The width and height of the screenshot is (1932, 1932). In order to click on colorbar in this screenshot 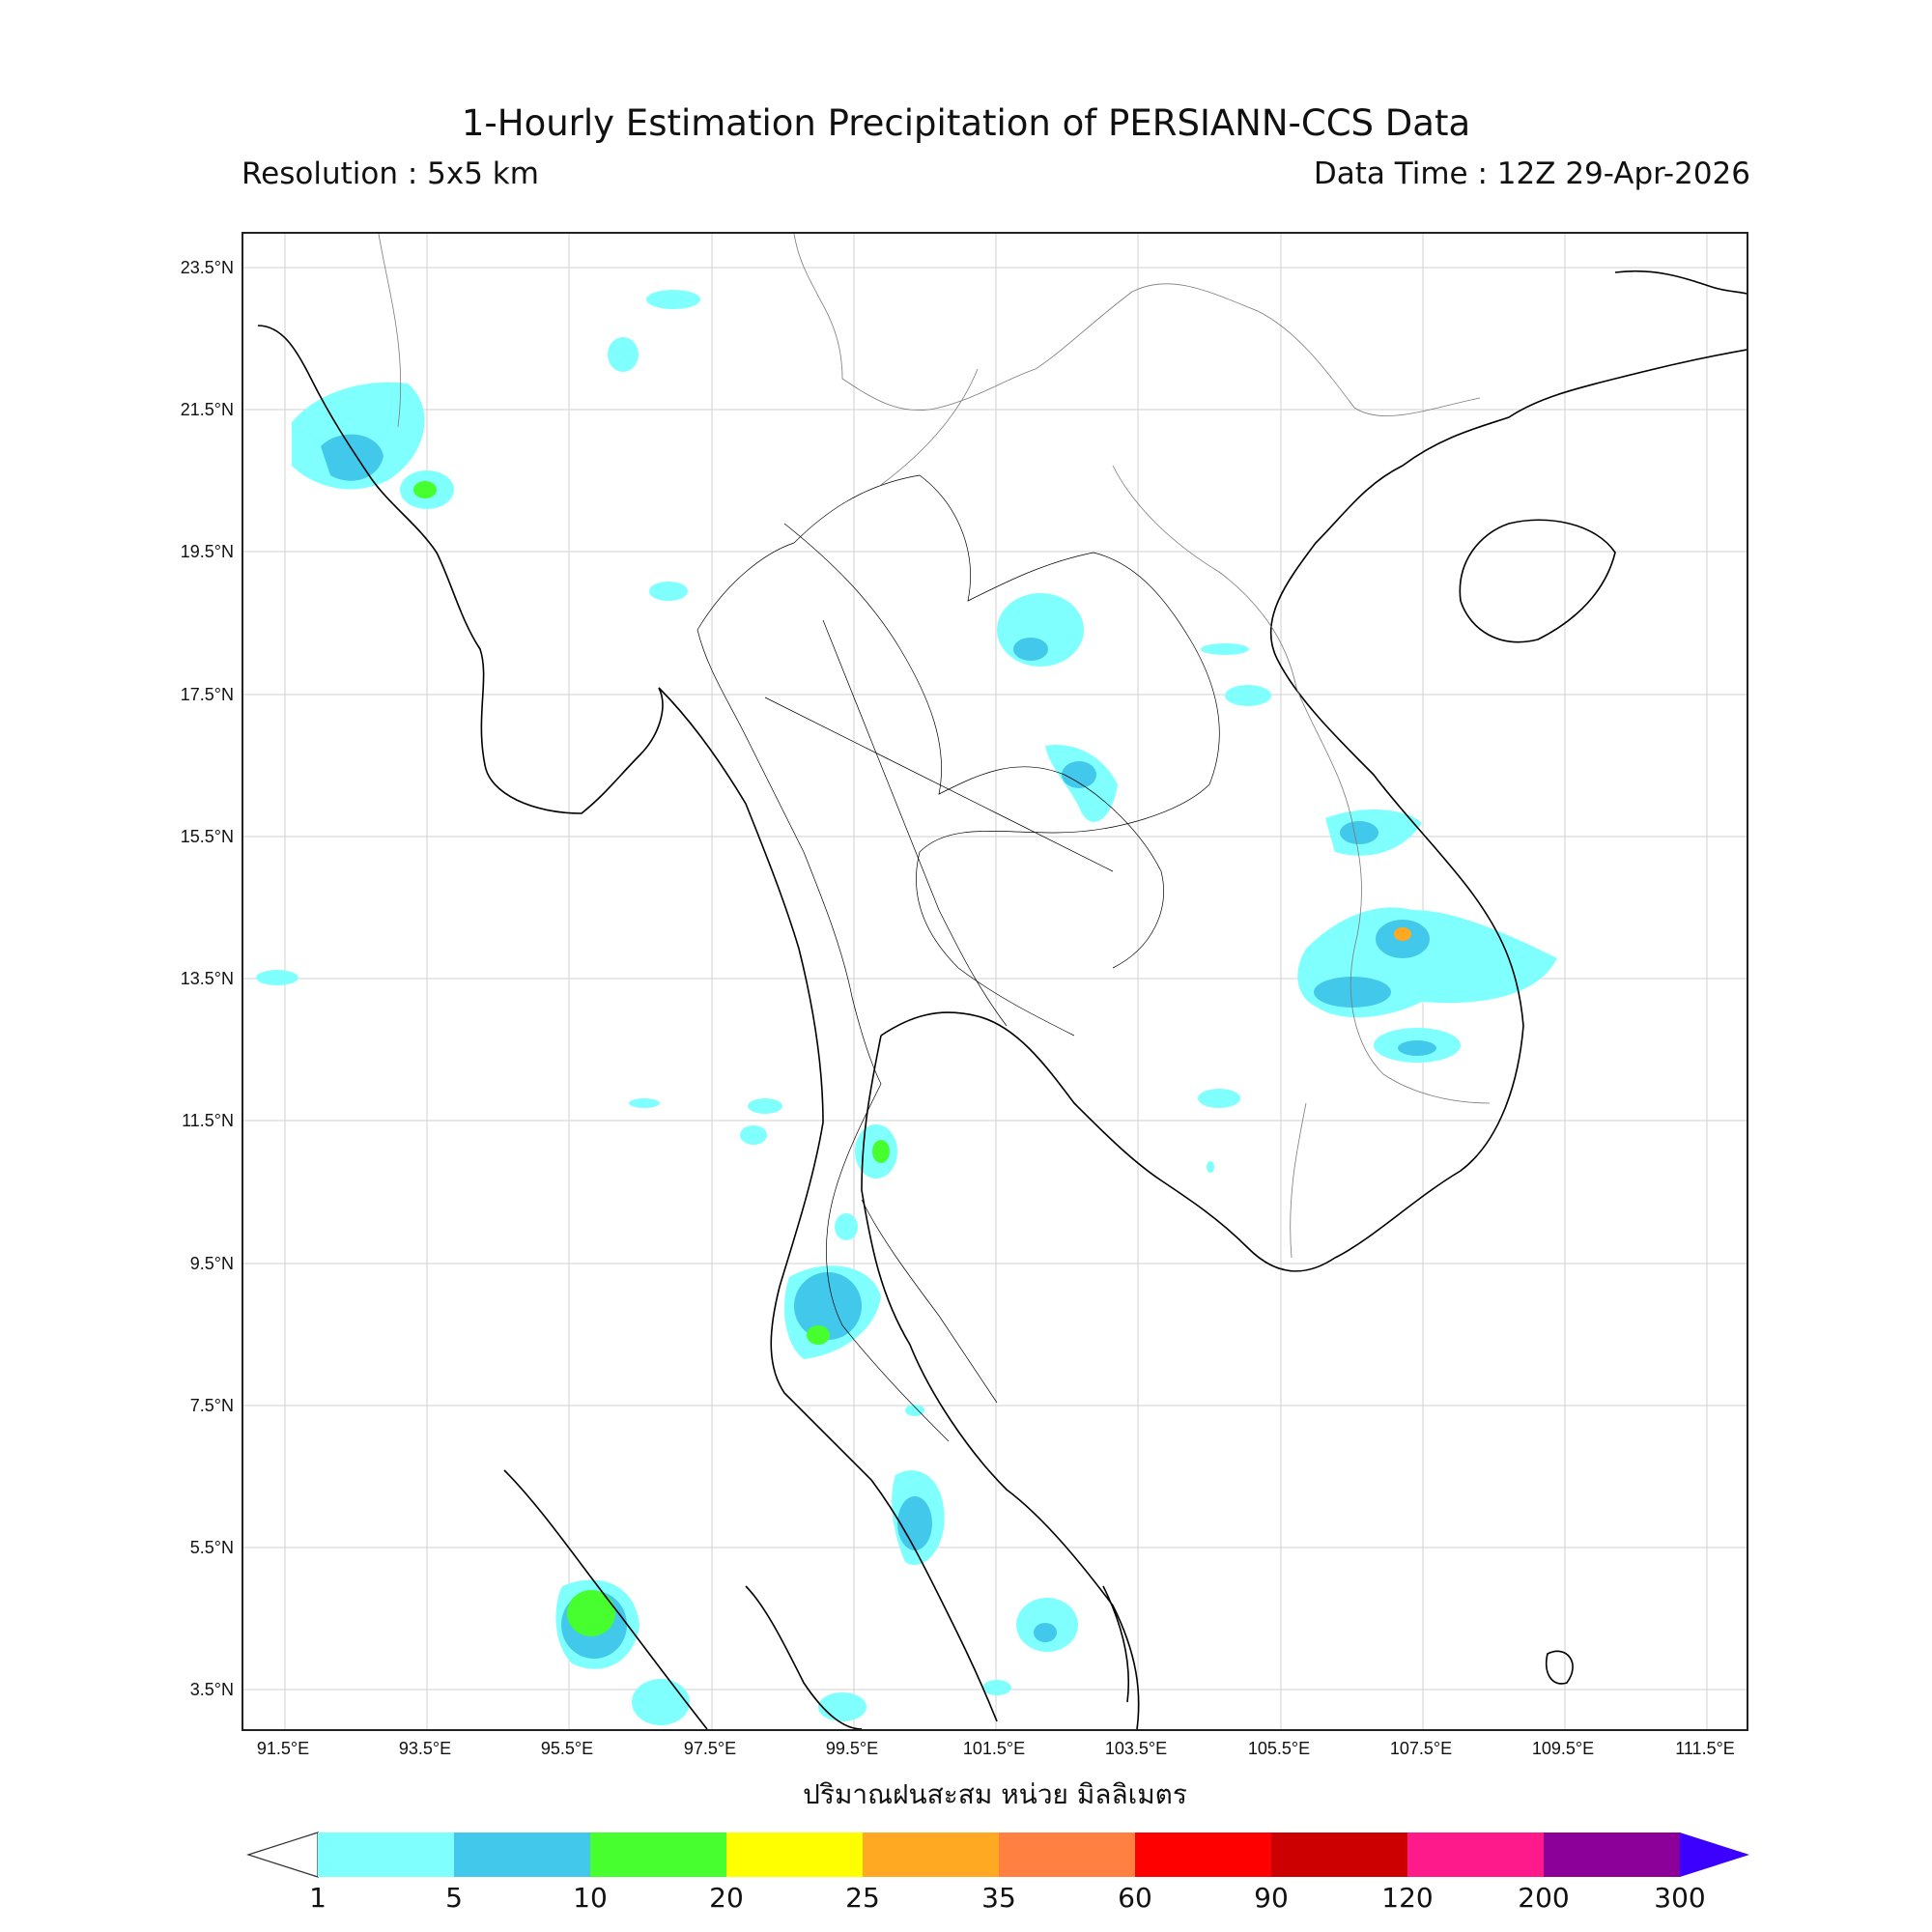, I will do `click(997, 1855)`.